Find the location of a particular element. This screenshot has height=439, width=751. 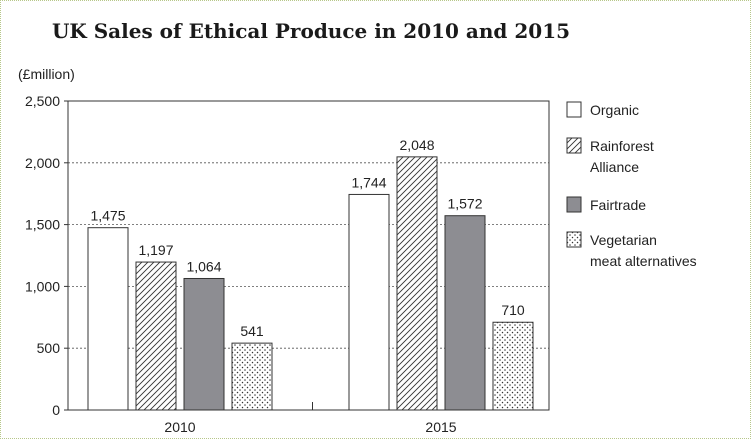

legend-label-fairtrade: Fairtrade is located at coordinates (618, 205).